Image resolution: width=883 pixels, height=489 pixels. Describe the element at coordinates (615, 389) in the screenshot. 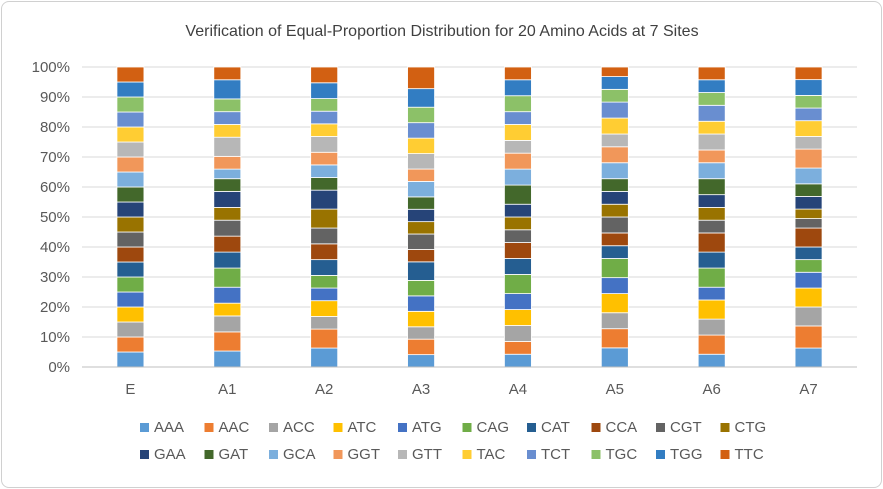

I see `x-tick-label: A5` at that location.